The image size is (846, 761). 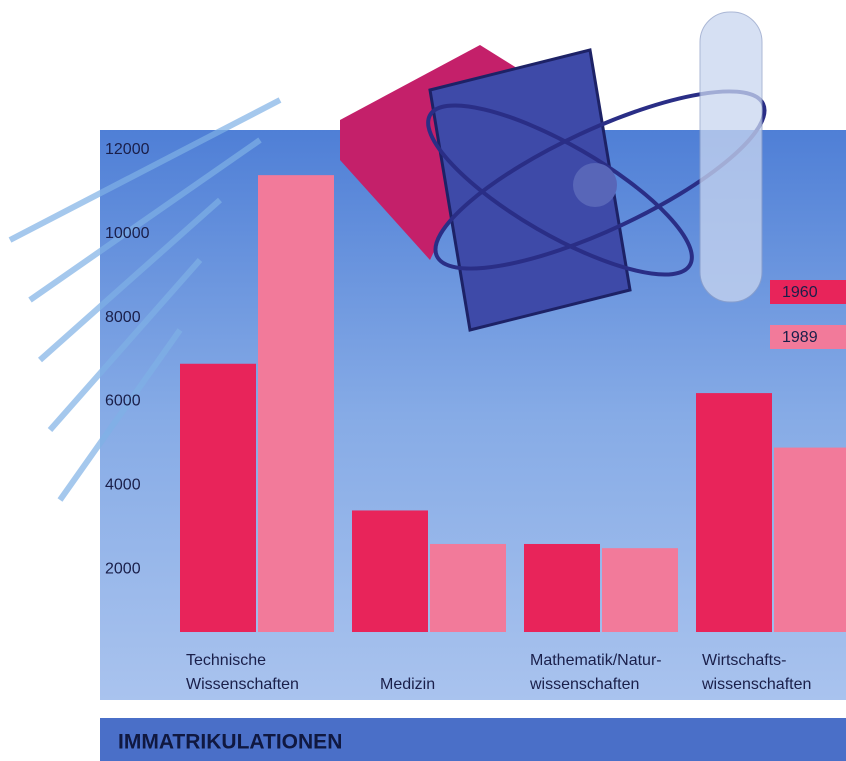 I want to click on x-tick-label: Wirtschafts-, so click(x=744, y=660).